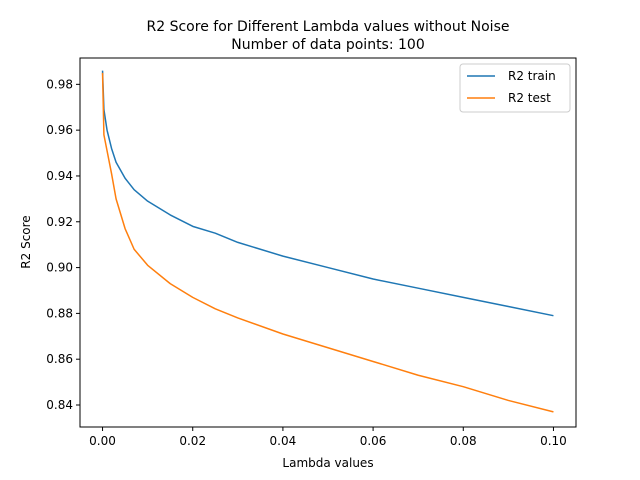 The image size is (640, 480). What do you see at coordinates (102, 441) in the screenshot?
I see `x-tick-label: 0.00` at bounding box center [102, 441].